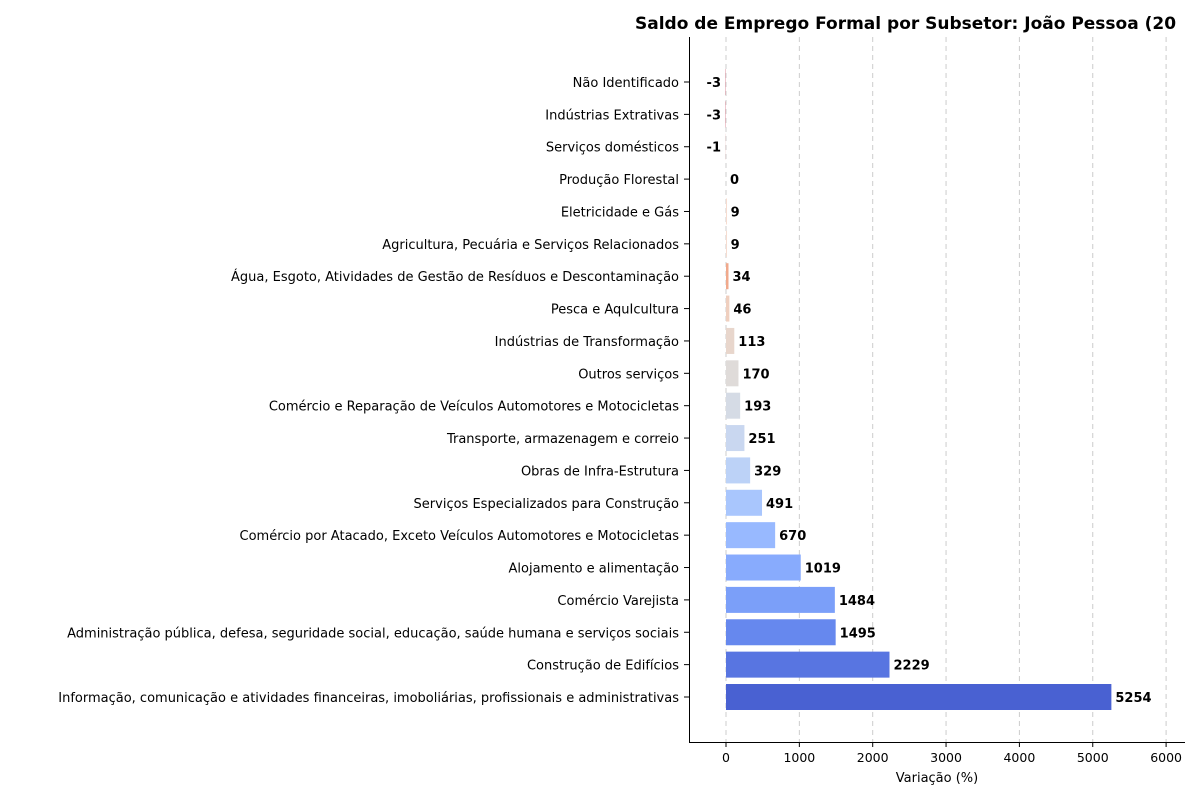 Image resolution: width=1200 pixels, height=804 pixels. What do you see at coordinates (946, 757) in the screenshot?
I see `x-tick-label: 3000` at bounding box center [946, 757].